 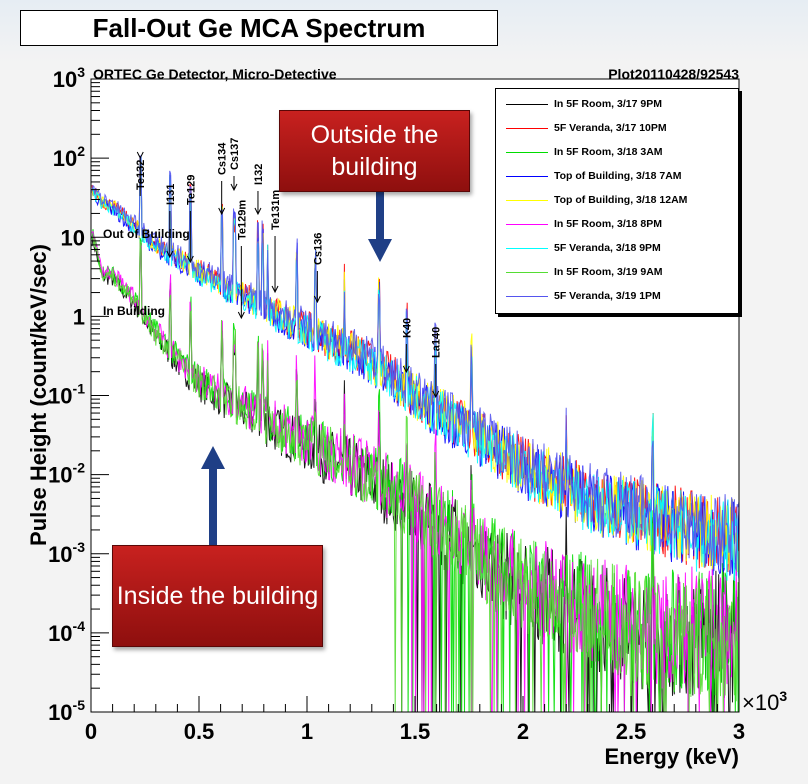 What do you see at coordinates (69, 78) in the screenshot?
I see `y-tick-label-0: 10³` at bounding box center [69, 78].